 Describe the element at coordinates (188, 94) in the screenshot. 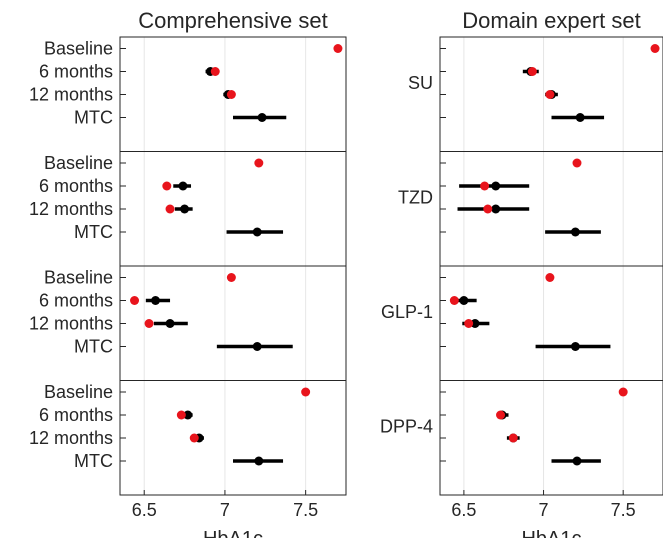

I see `group-0: Baseline 6 months 12 months MTC` at that location.